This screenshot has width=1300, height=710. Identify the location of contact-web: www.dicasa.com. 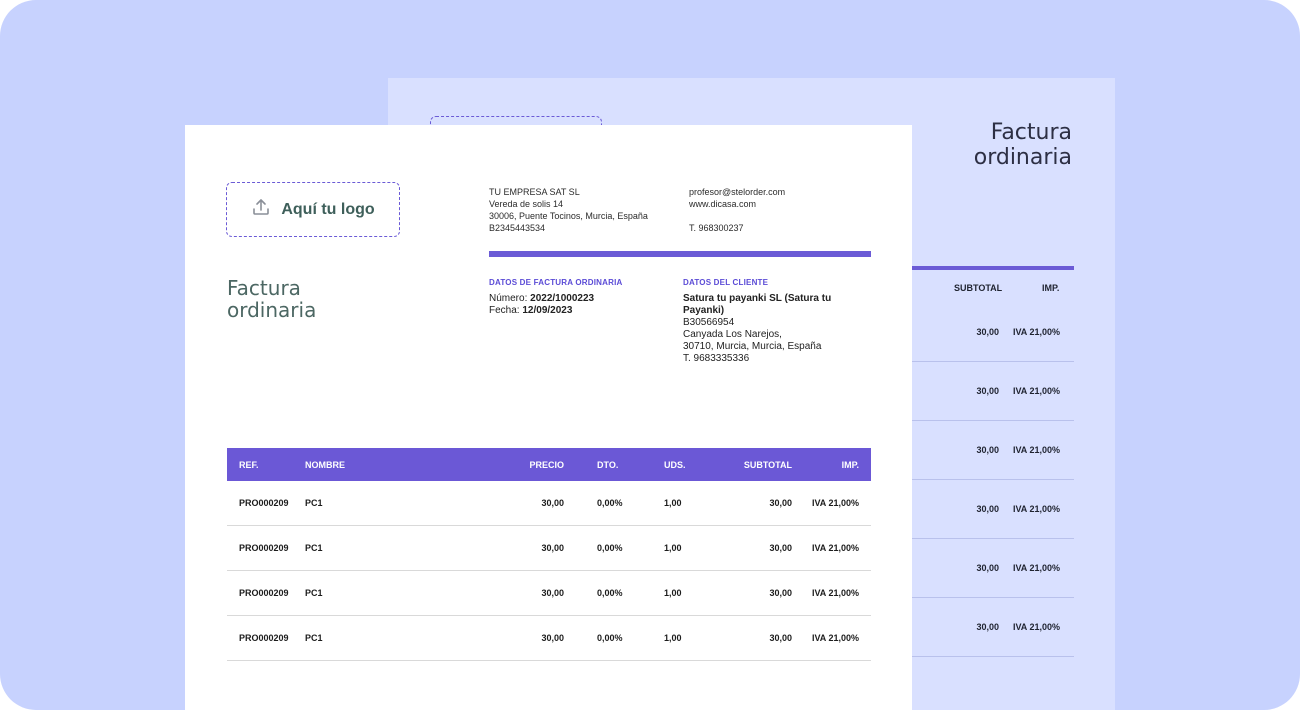
(723, 204).